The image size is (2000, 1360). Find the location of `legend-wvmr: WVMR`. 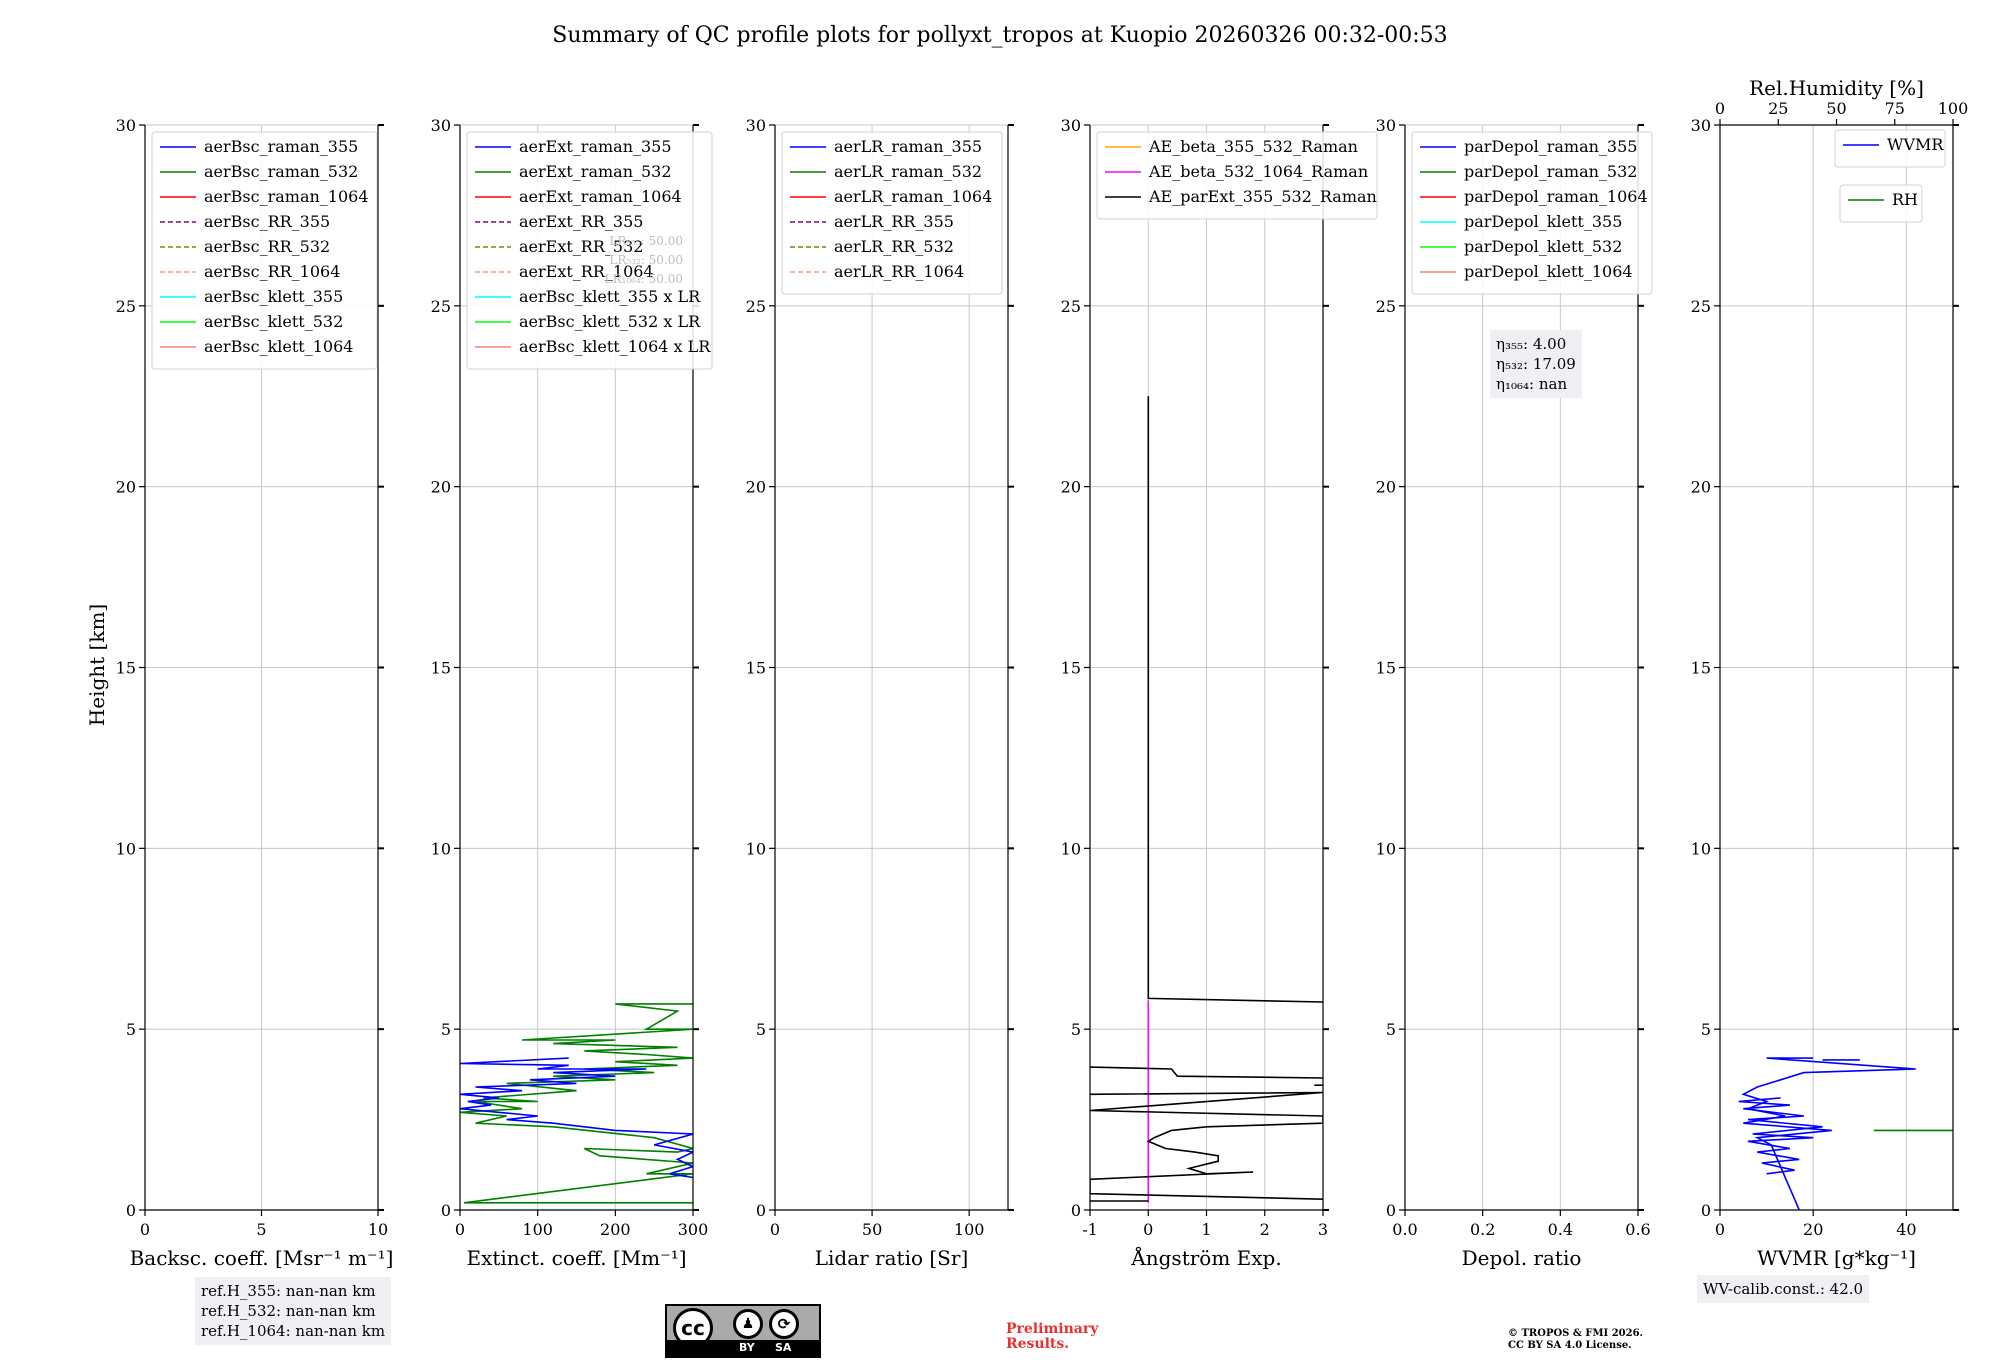

legend-wvmr: WVMR is located at coordinates (1890, 148).